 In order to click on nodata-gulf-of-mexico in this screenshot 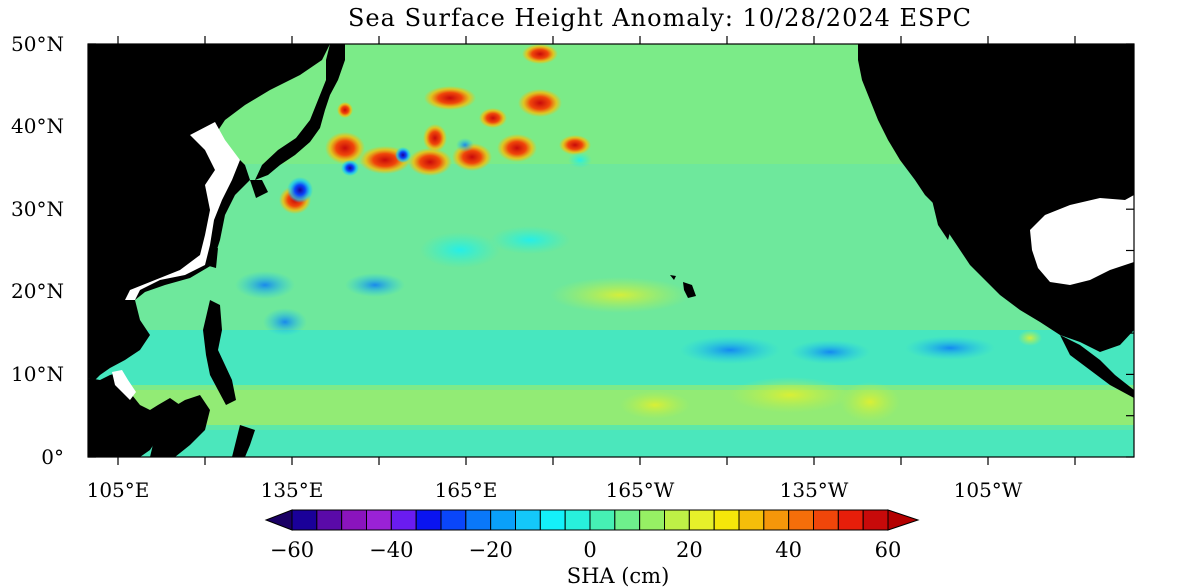, I will do `click(1082, 240)`.